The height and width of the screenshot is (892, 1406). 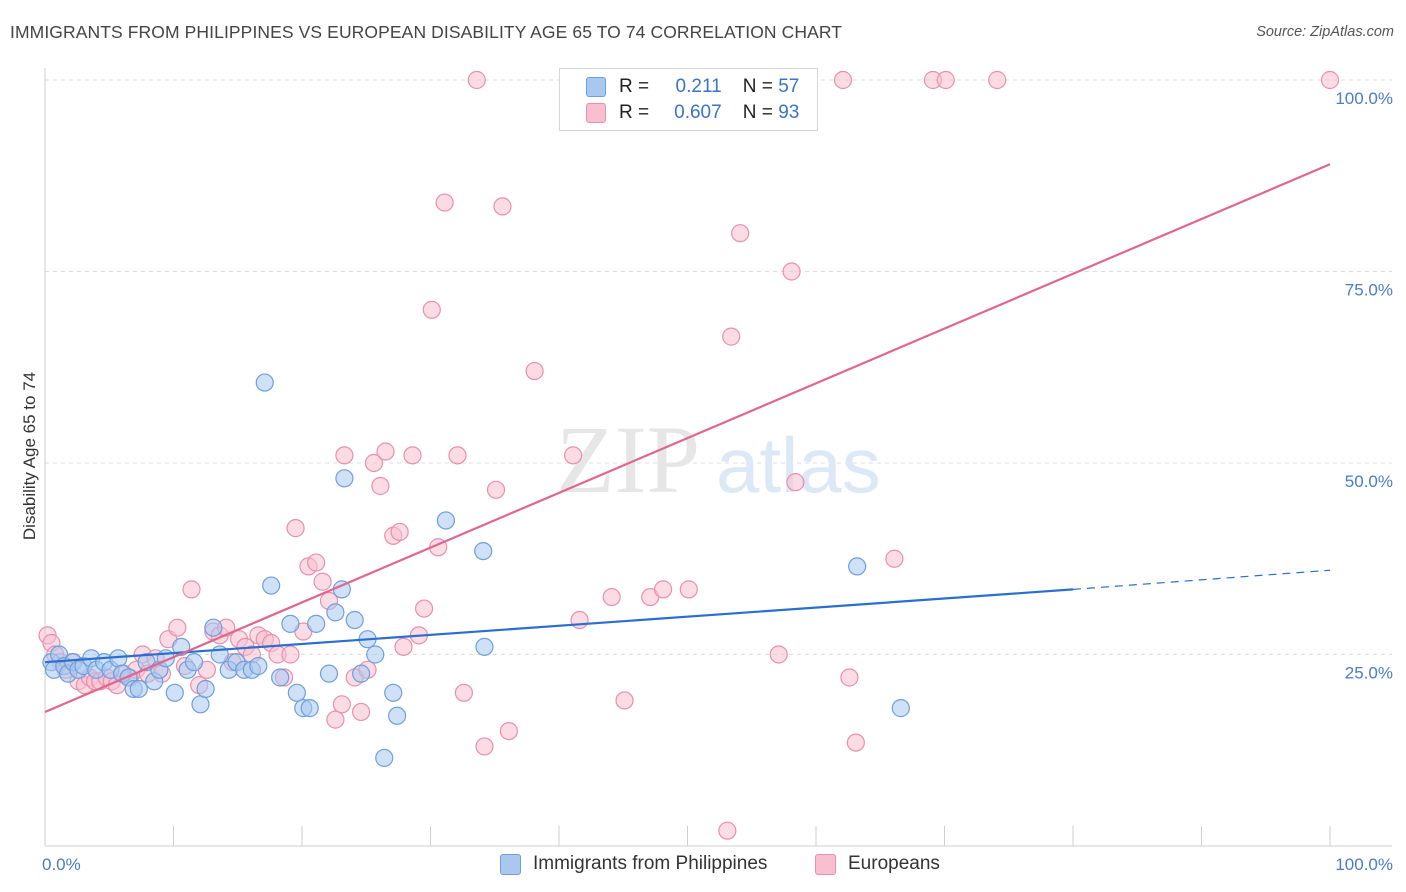 I want to click on bottom-legend-europeans: Europeans, so click(x=877, y=864).